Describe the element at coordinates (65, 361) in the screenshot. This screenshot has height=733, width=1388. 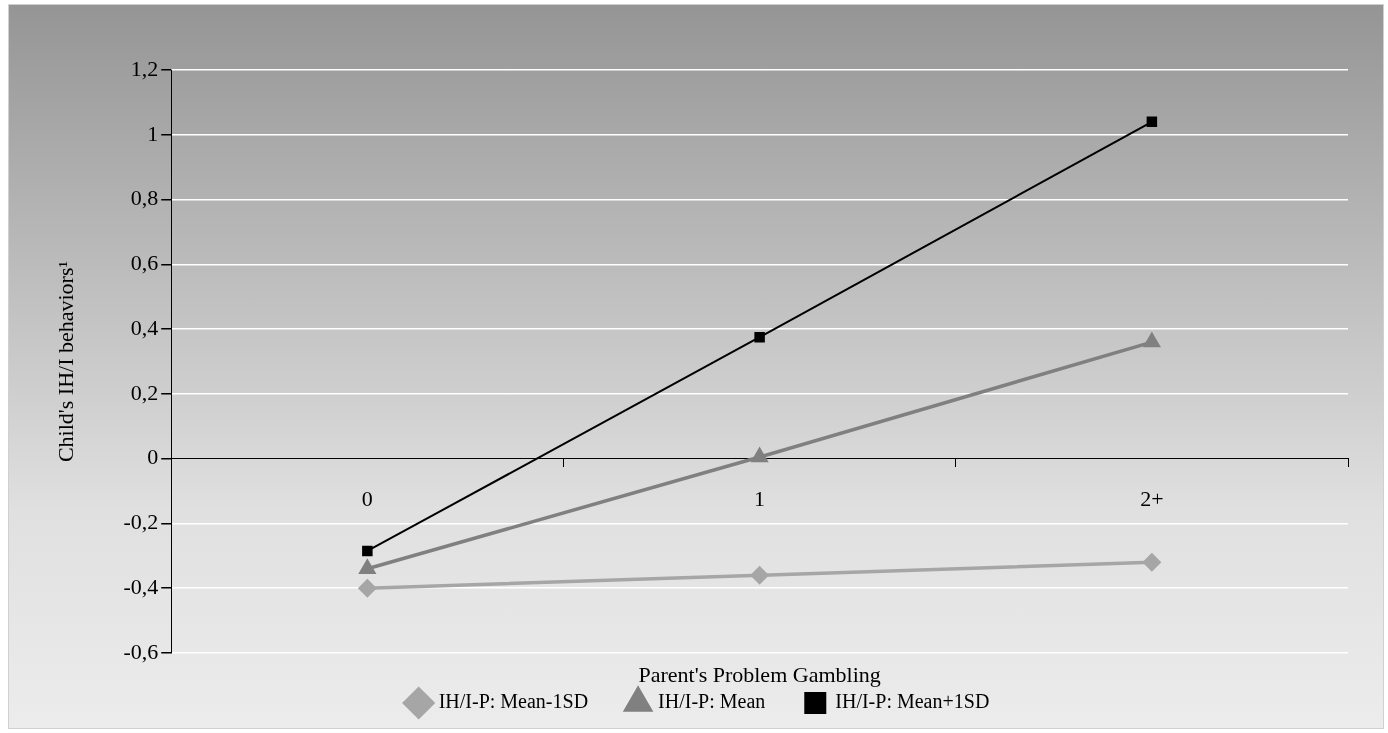
I see `y-axis-title: Child's IH/I behaviors¹` at that location.